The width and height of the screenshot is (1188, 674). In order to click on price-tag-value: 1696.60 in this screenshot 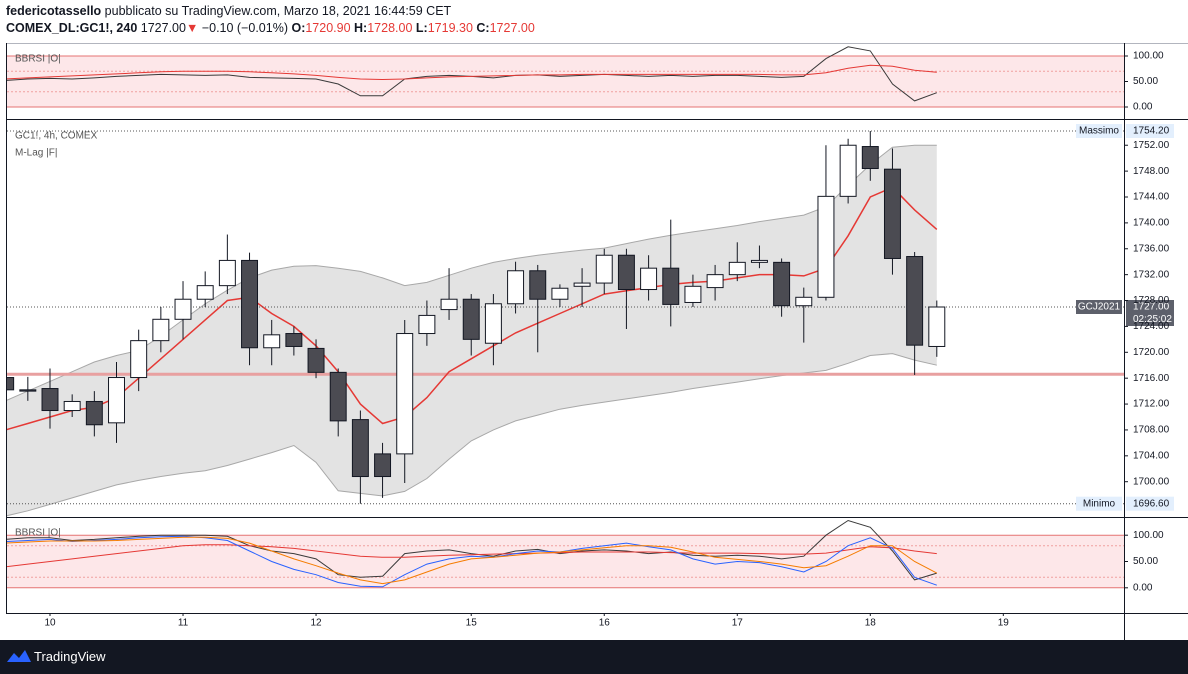, I will do `click(1151, 503)`.